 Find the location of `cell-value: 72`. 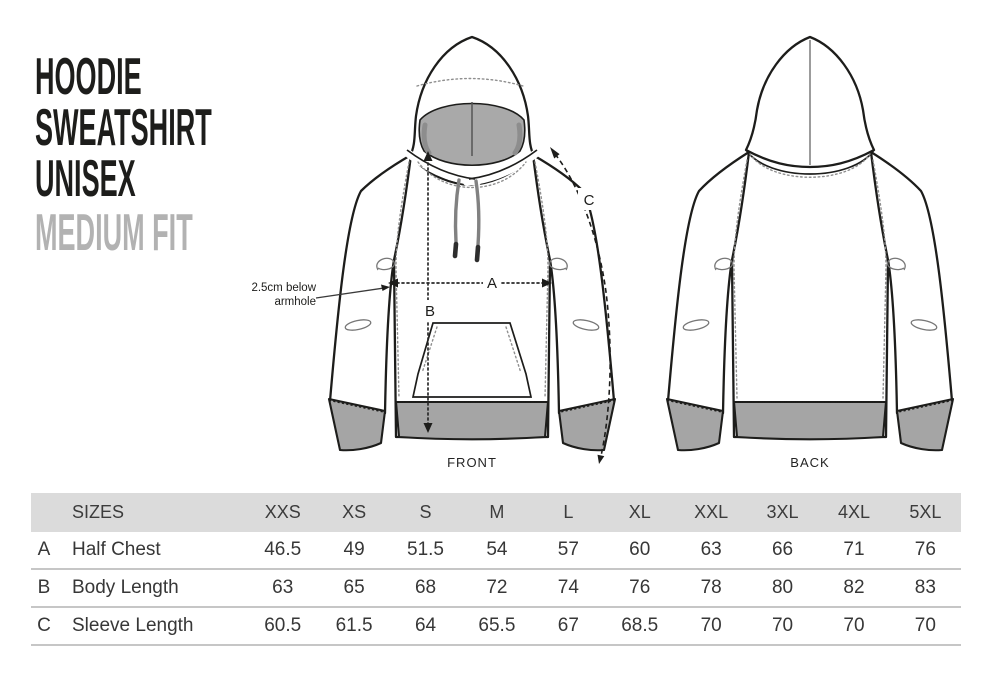

cell-value: 72 is located at coordinates (497, 587).